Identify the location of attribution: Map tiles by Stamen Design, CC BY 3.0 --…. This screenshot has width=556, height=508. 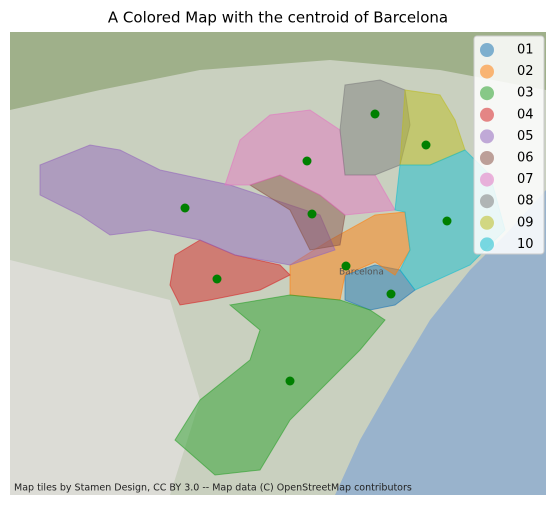
(213, 488).